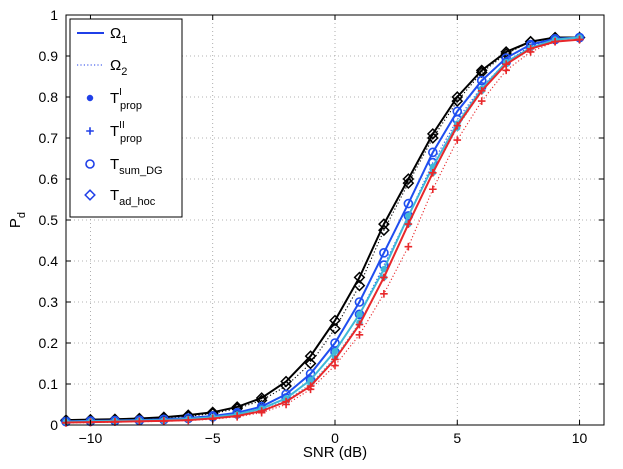 This screenshot has width=623, height=469. Describe the element at coordinates (49, 56) in the screenshot. I see `y-tick-label: 0.9` at that location.